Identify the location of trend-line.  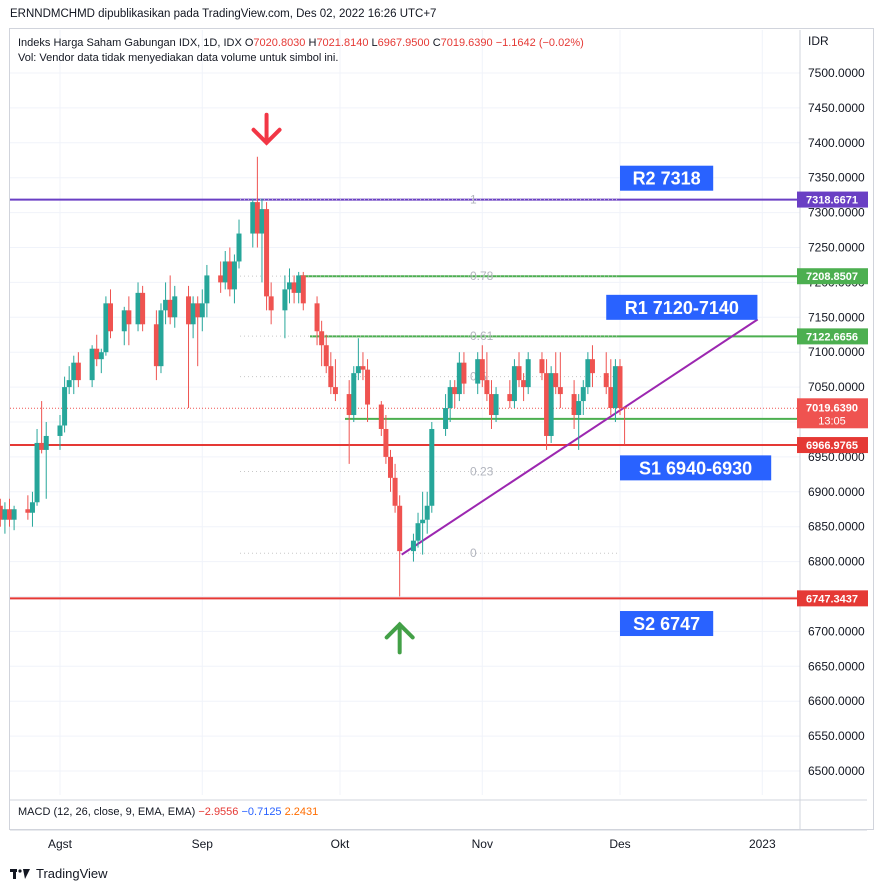
(580, 437).